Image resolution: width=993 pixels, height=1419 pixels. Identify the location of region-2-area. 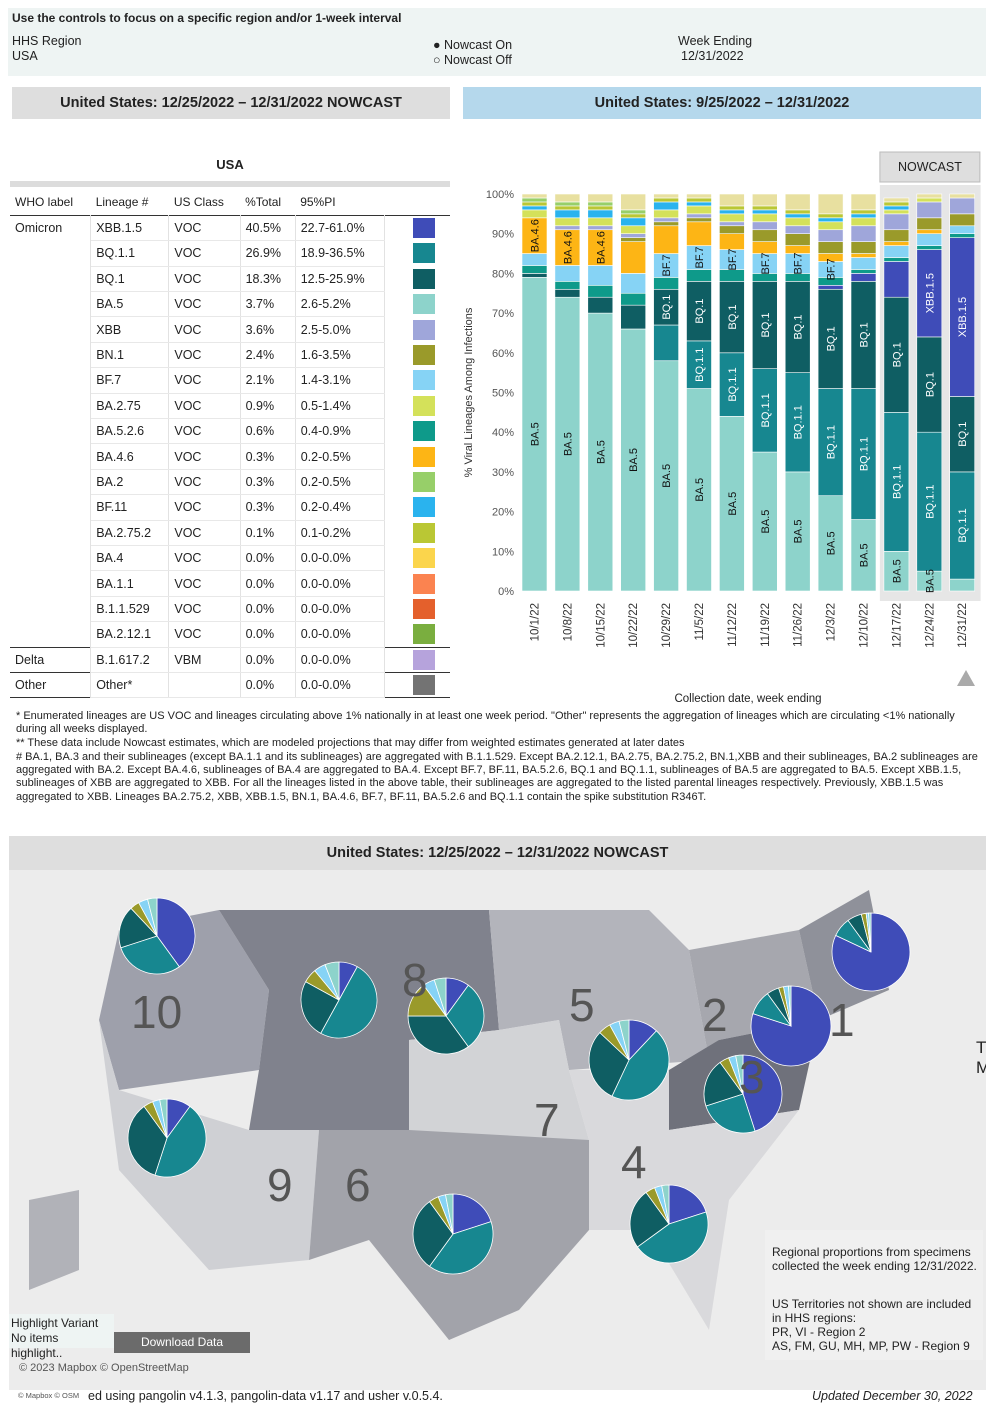
(754, 995).